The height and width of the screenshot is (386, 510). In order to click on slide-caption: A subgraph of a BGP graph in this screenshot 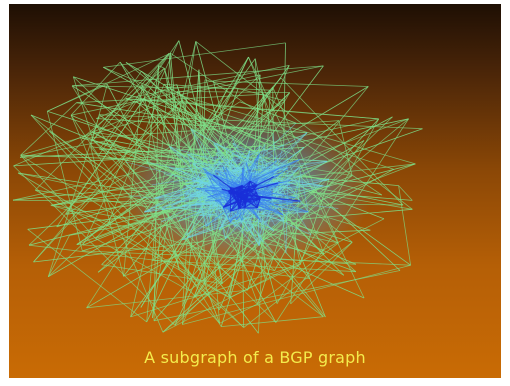, I will do `click(255, 357)`.